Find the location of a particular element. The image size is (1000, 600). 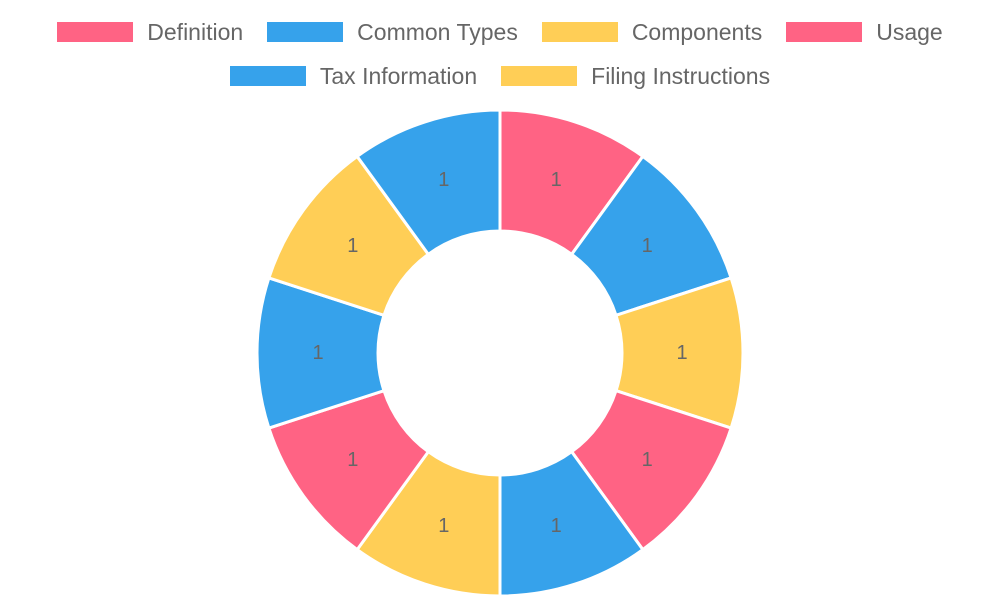

legend-row-1: Definition Common Types Components Usage is located at coordinates (500, 32).